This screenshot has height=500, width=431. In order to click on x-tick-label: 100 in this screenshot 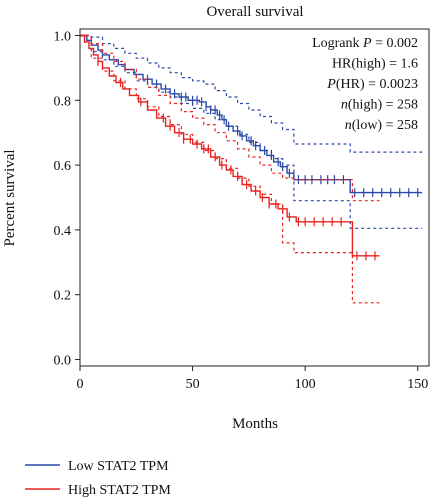, I will do `click(305, 384)`.